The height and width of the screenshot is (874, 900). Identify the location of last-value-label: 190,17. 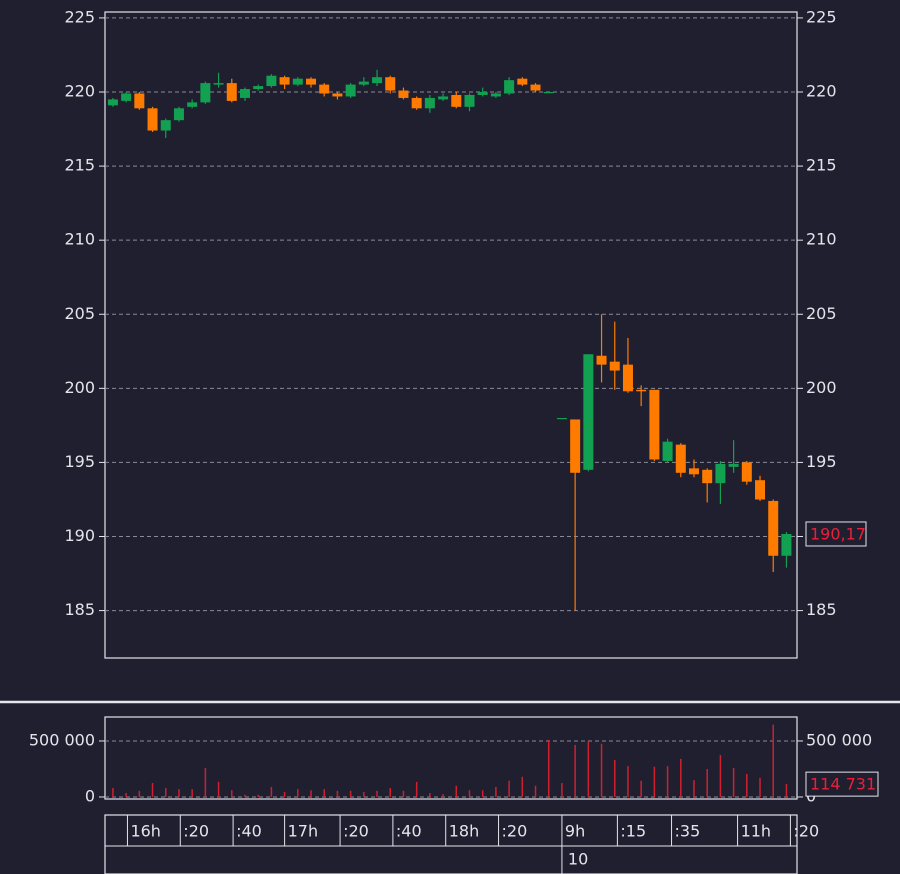
(838, 533).